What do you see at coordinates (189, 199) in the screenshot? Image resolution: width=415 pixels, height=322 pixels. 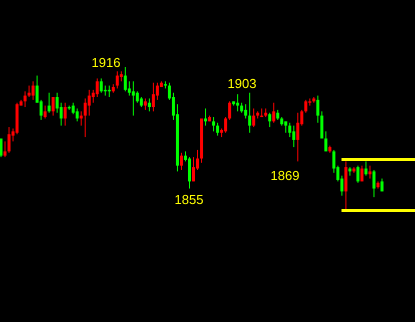 I see `annotation: 1855` at bounding box center [189, 199].